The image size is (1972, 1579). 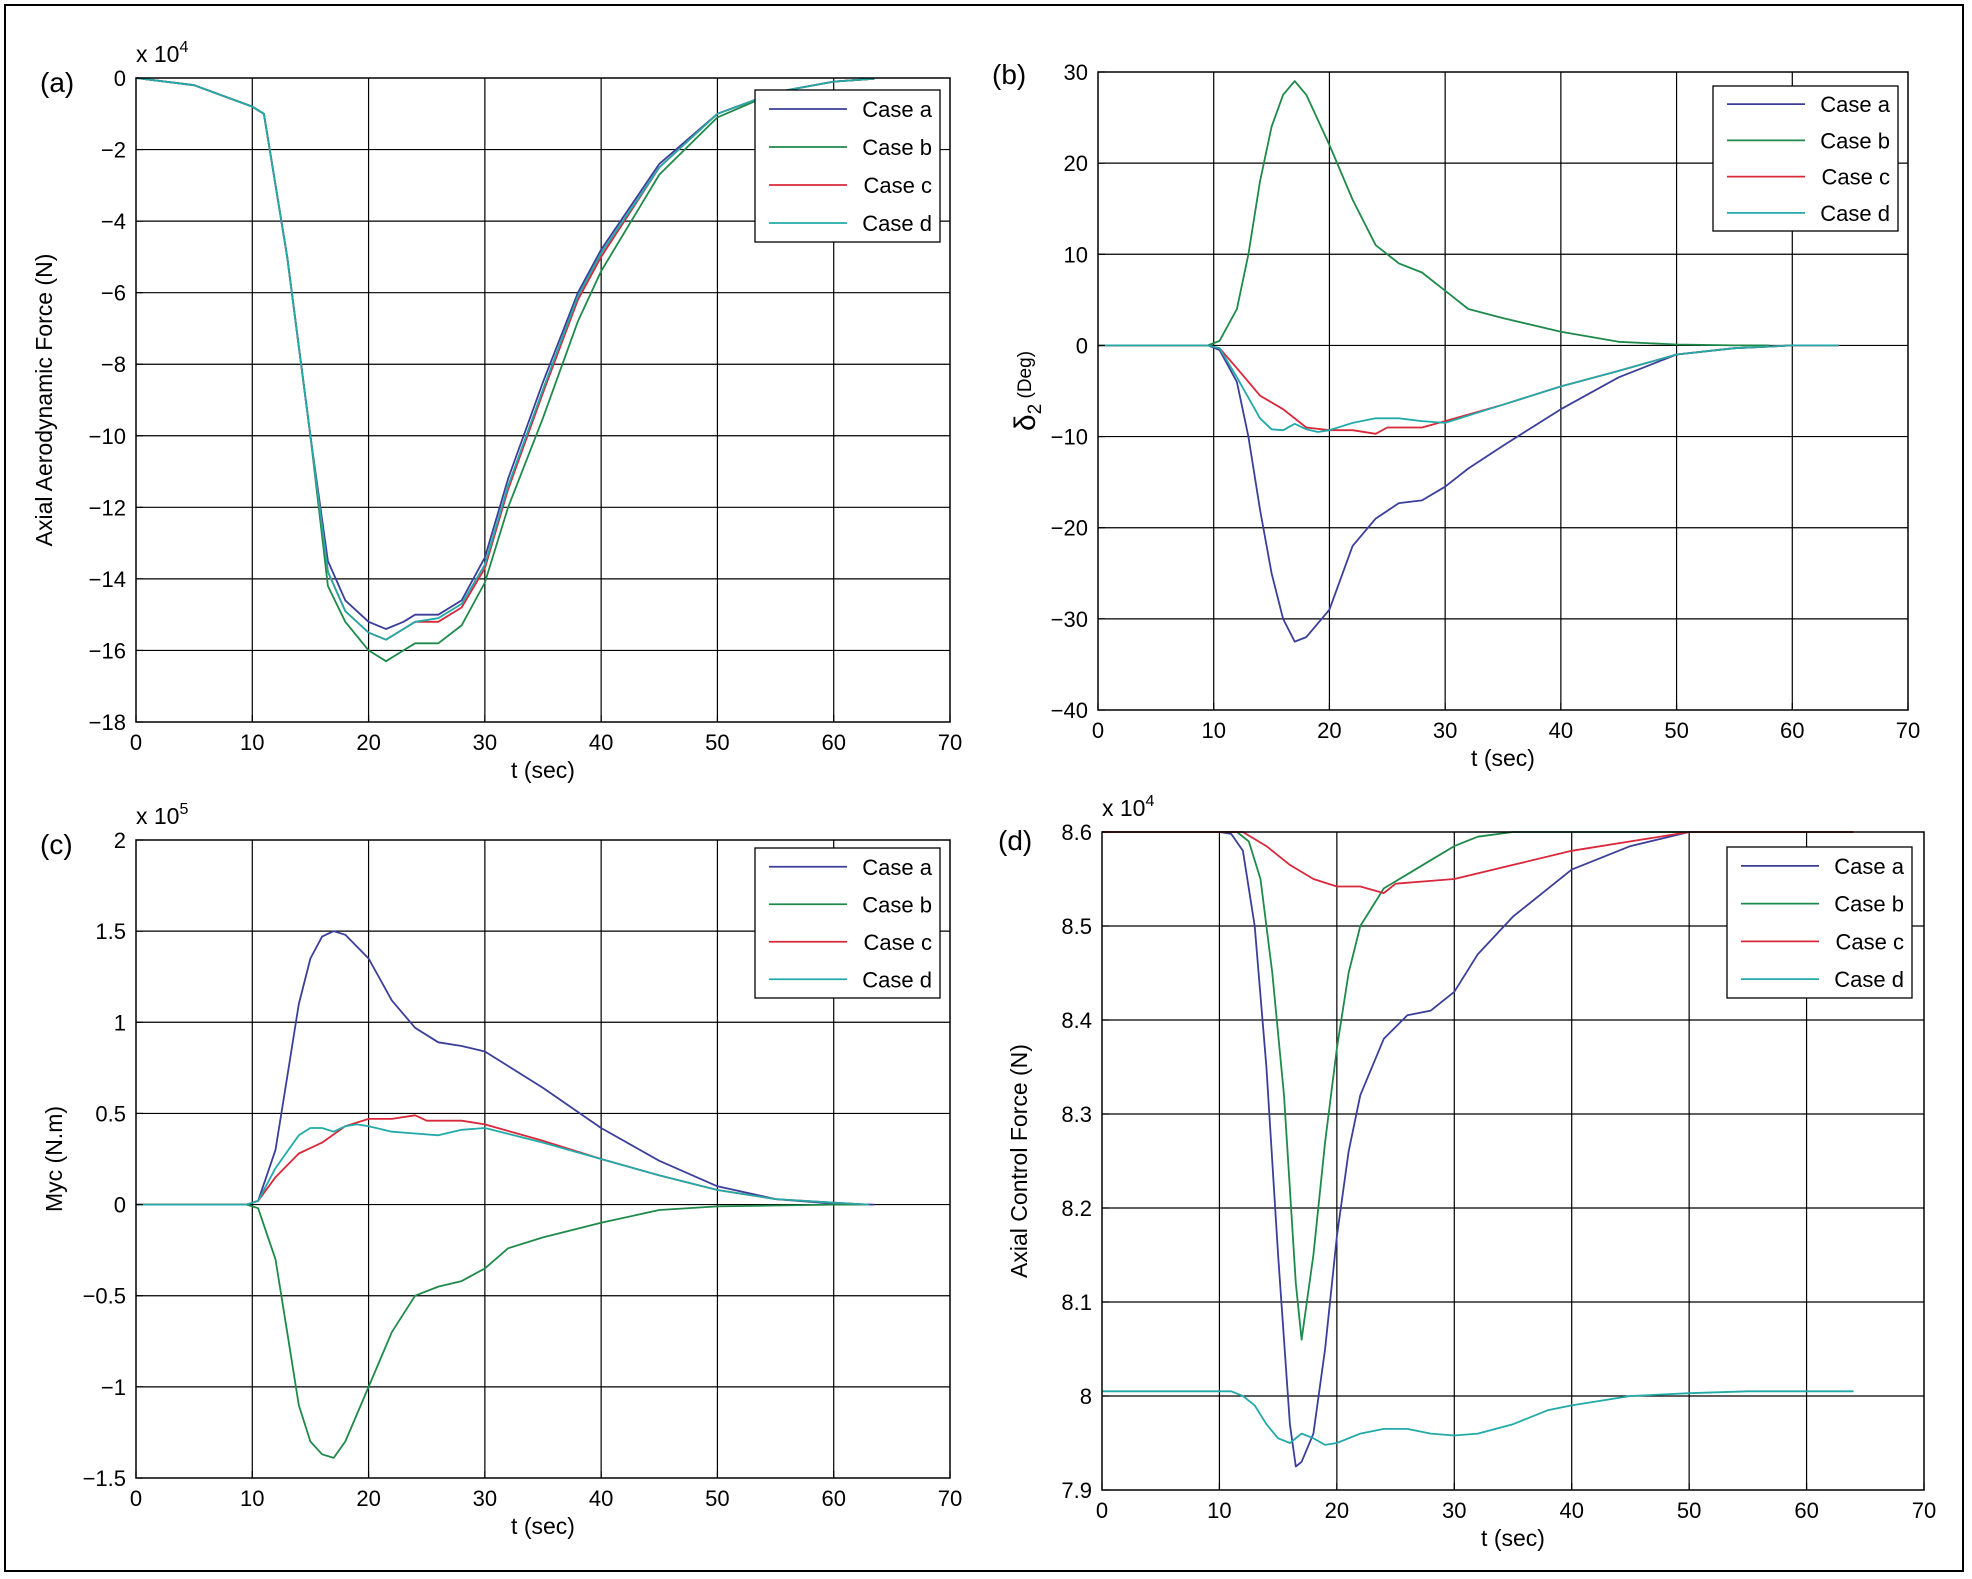 I want to click on y-tick-label: −1, so click(x=113, y=1387).